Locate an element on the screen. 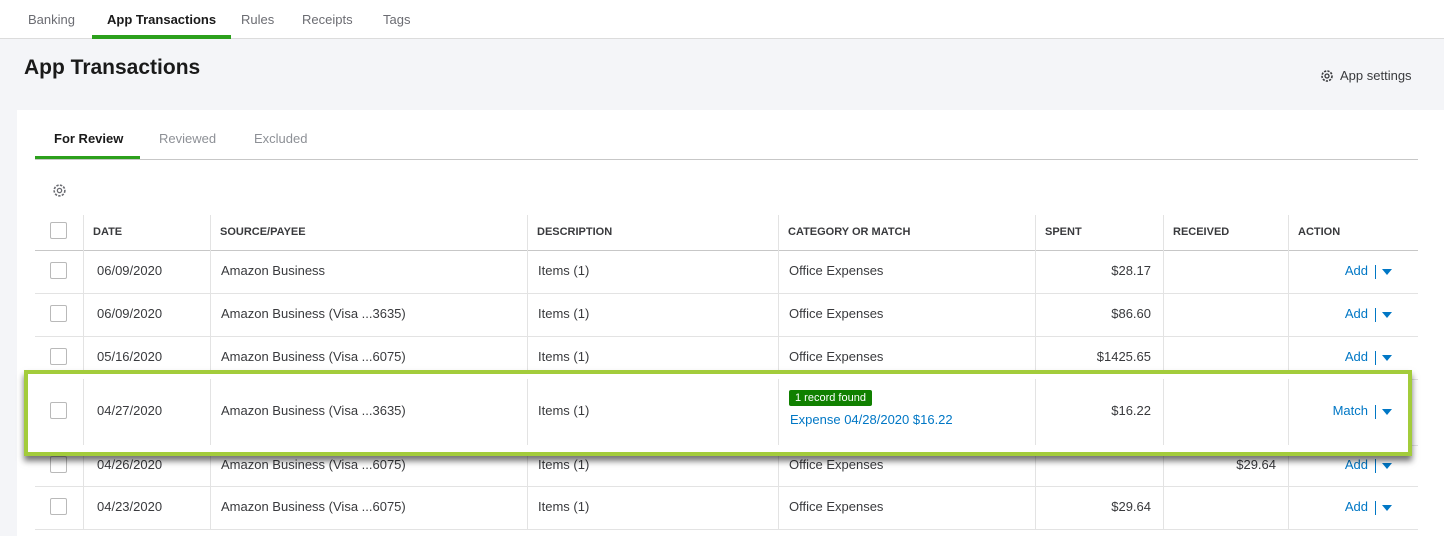 Image resolution: width=1444 pixels, height=536 pixels. nav-tab: Receipts is located at coordinates (327, 19).